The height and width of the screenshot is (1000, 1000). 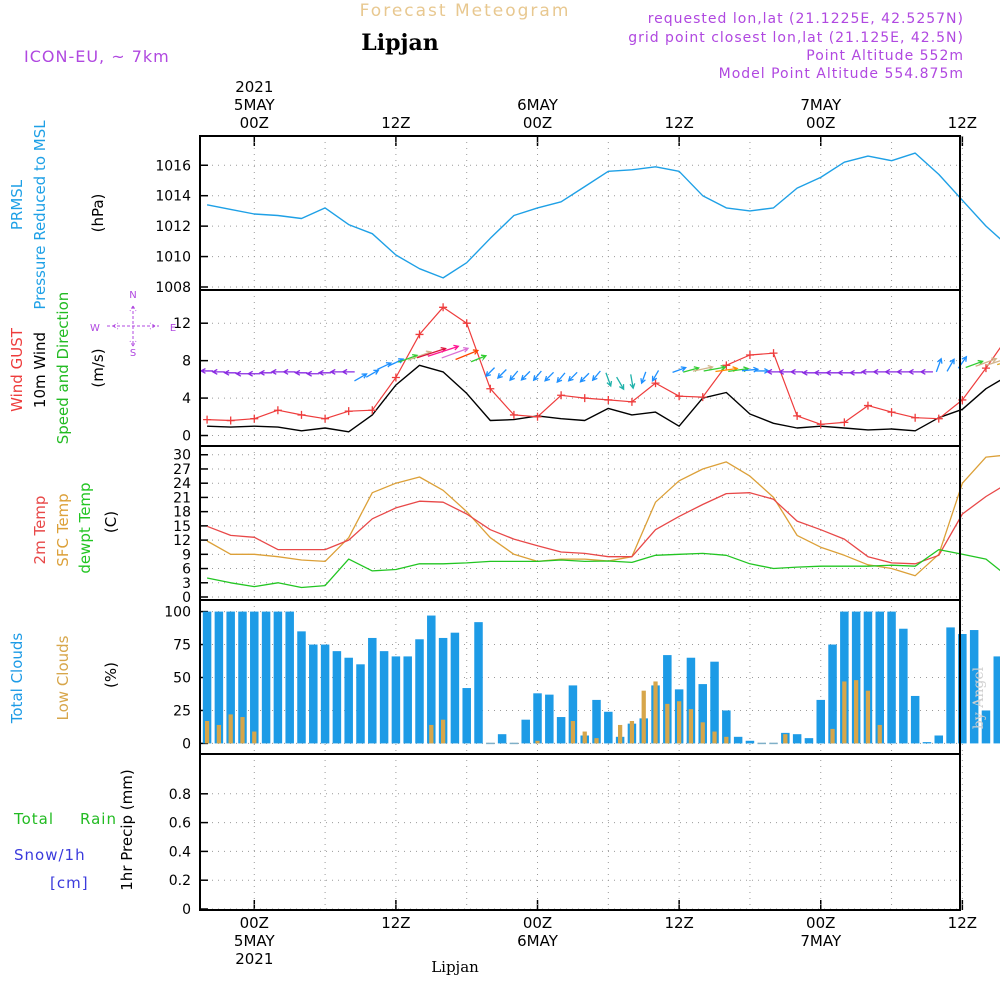 I want to click on clouds-panel: 0 25 50 75 100, so click(x=582, y=677).